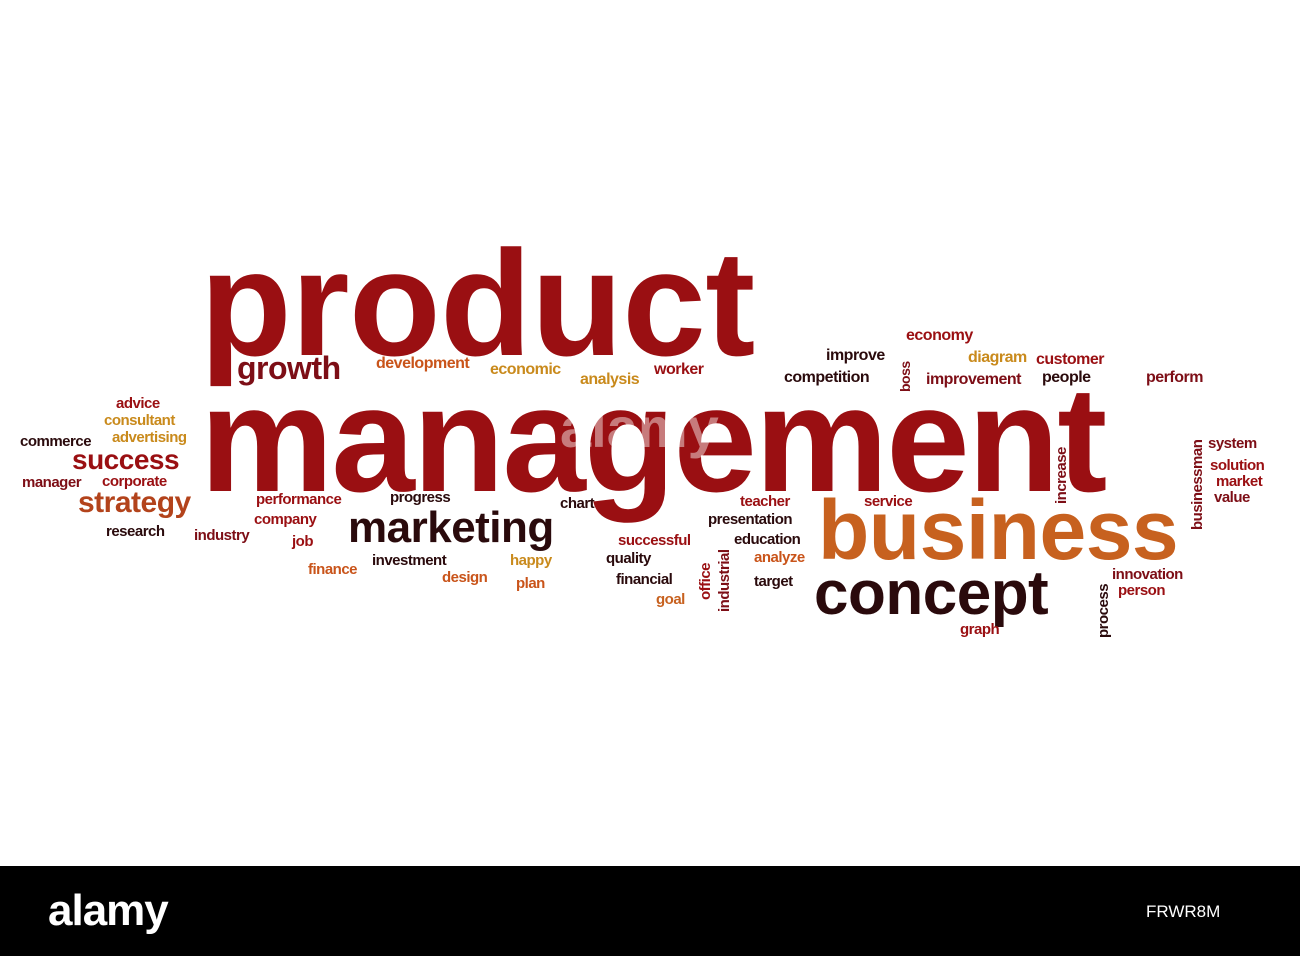 The height and width of the screenshot is (956, 1300). What do you see at coordinates (531, 560) in the screenshot?
I see `word-happy: happy` at bounding box center [531, 560].